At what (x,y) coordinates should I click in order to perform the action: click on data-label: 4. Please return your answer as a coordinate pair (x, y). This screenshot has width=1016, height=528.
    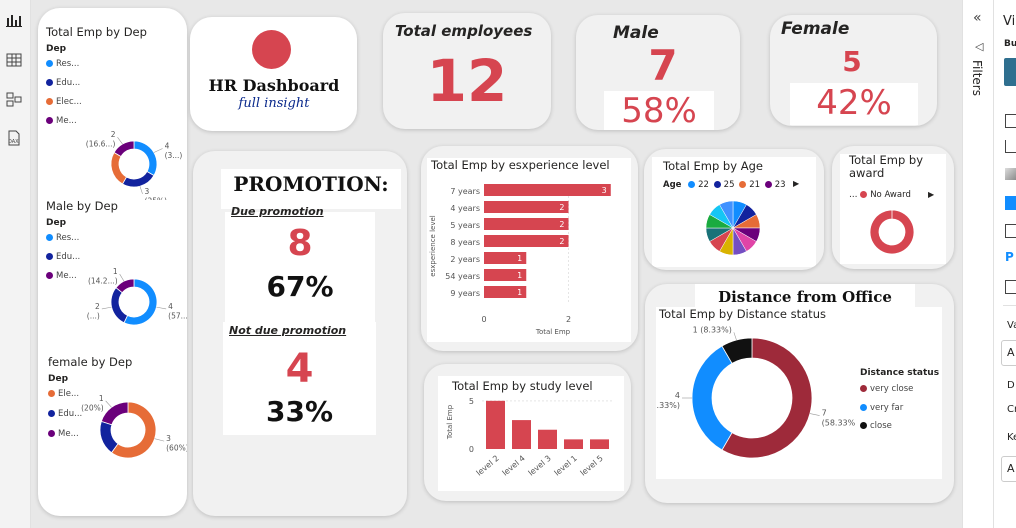
    Looking at the image, I should click on (170, 306).